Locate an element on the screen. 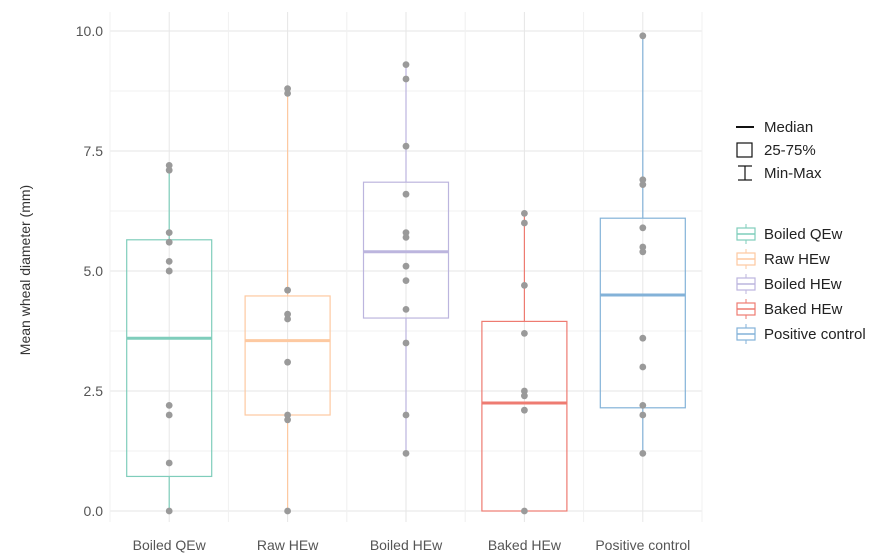 Image resolution: width=872 pixels, height=554 pixels. series-legend-item: Boiled HEw is located at coordinates (789, 284).